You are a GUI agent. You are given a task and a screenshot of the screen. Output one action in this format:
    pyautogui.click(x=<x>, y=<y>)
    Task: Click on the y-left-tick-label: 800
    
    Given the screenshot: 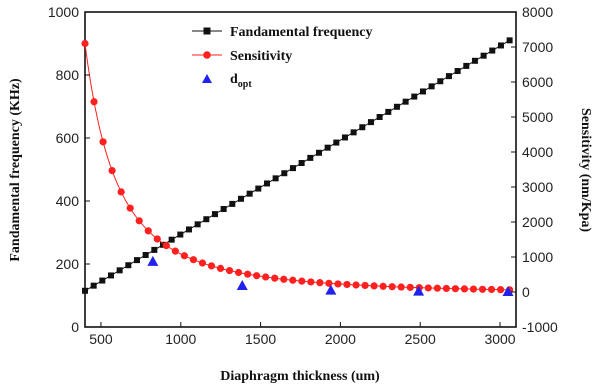 What is the action you would take?
    pyautogui.click(x=68, y=75)
    